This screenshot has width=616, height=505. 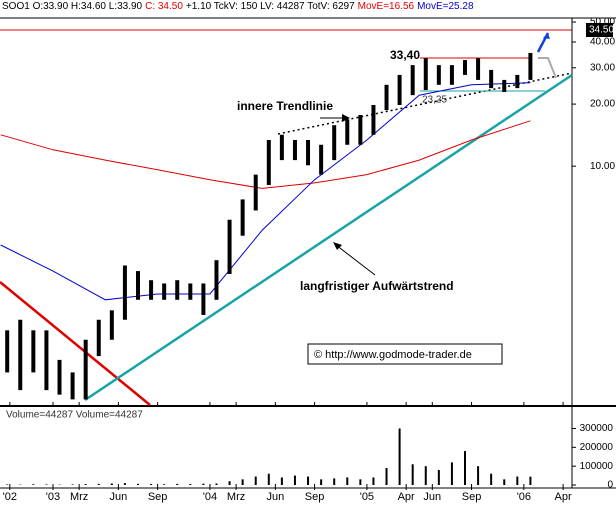 I want to click on y-tick-label: 20.00, so click(x=602, y=104).